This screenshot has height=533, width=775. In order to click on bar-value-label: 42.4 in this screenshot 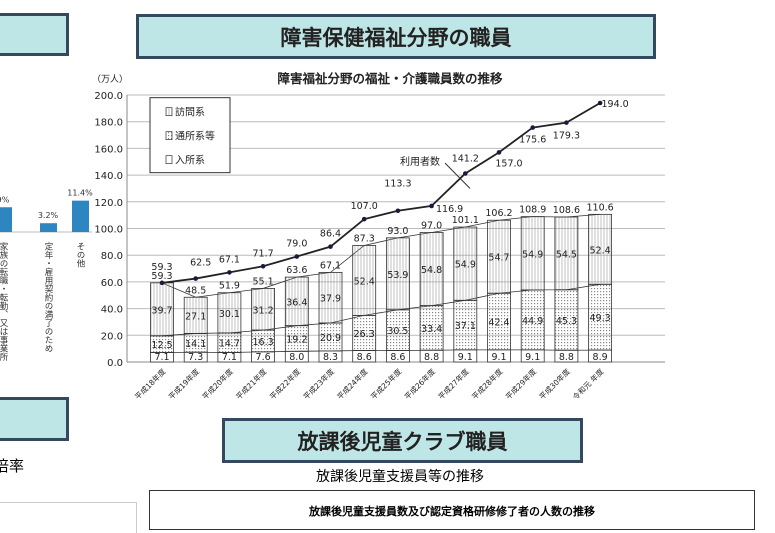, I will do `click(498, 323)`.